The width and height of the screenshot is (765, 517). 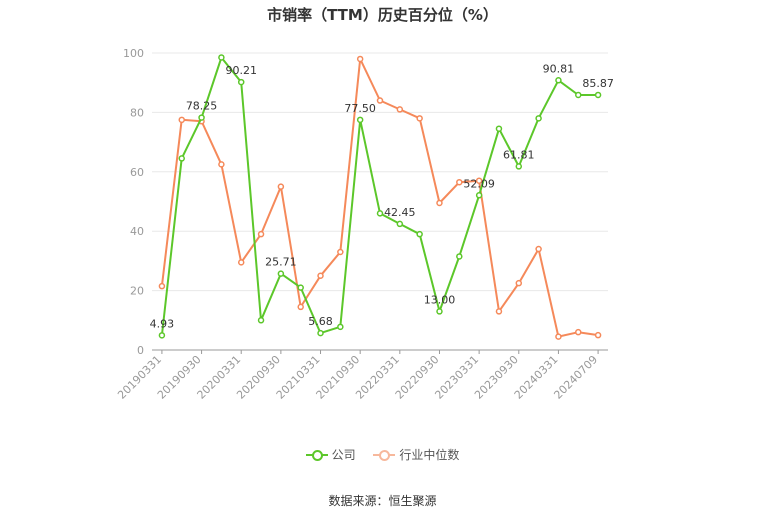 What do you see at coordinates (137, 231) in the screenshot?
I see `y-tick-label: 40` at bounding box center [137, 231].